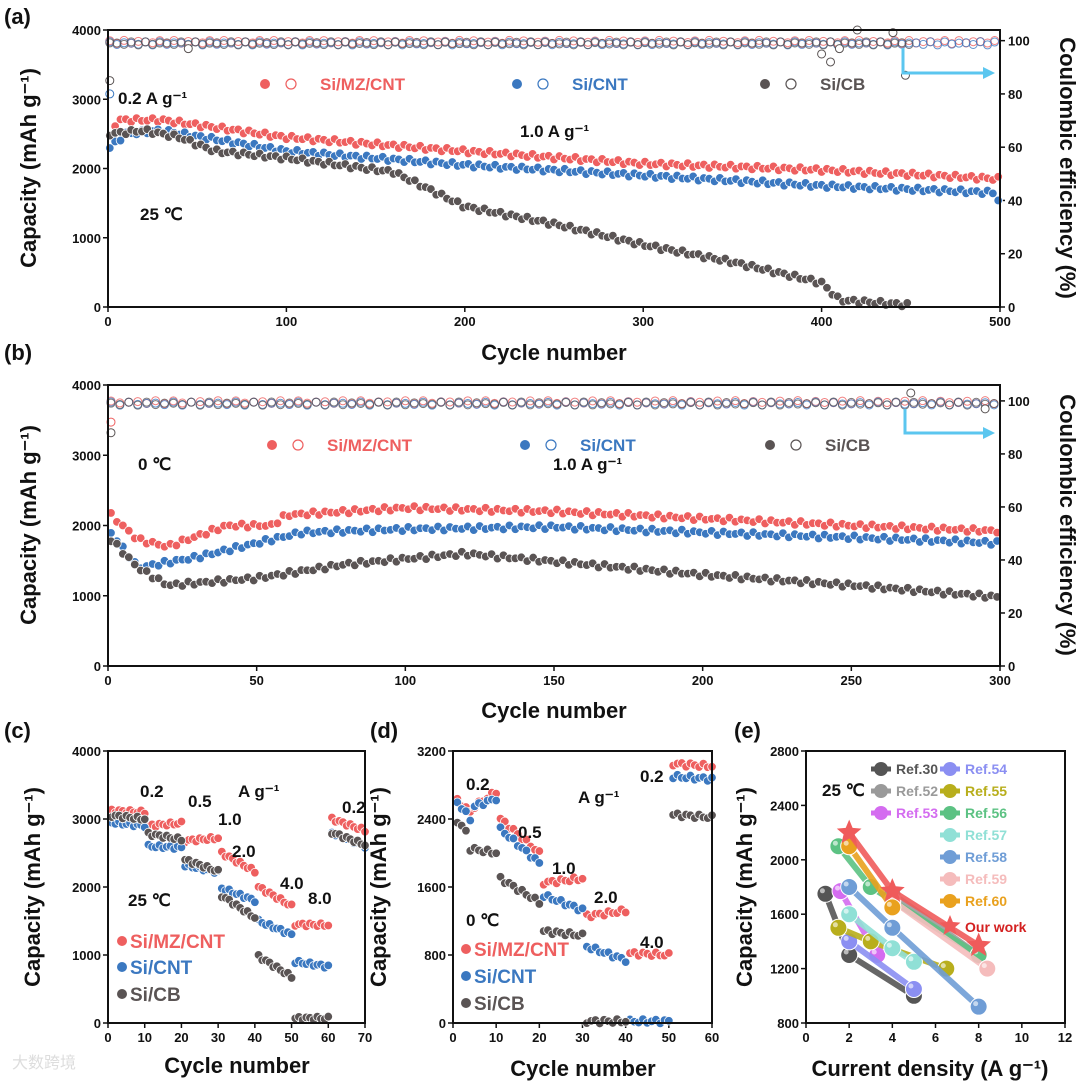 The height and width of the screenshot is (1086, 1080). Describe the element at coordinates (435, 955) in the screenshot. I see `y-tick-label: 800` at that location.